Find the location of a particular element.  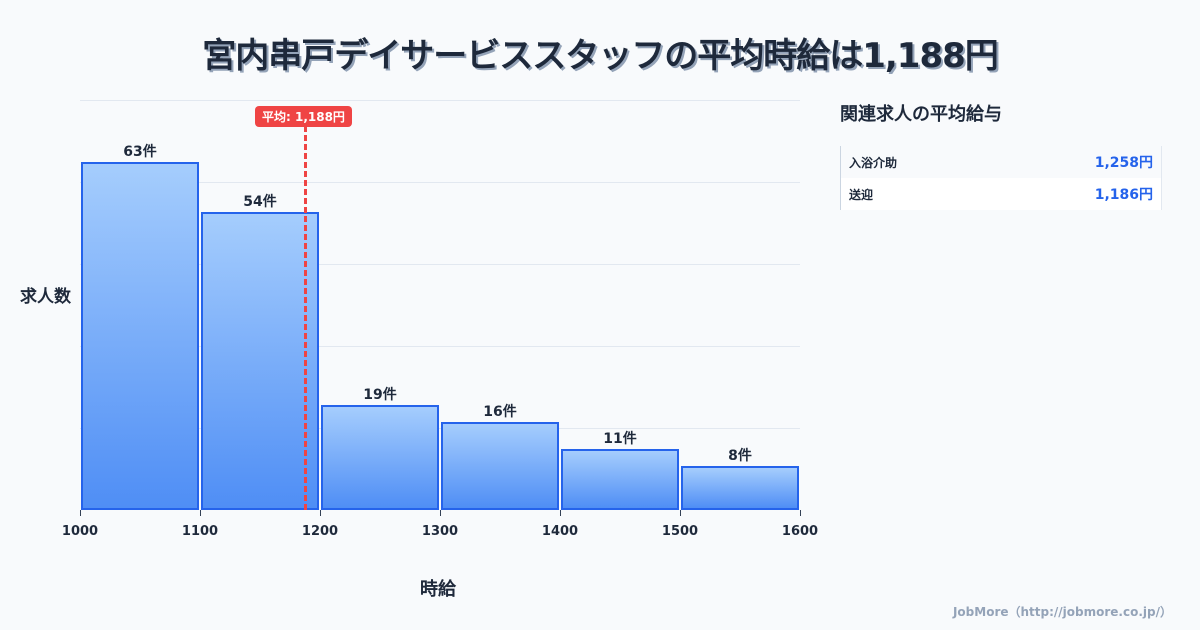

x-tick-label: 1000 is located at coordinates (80, 531).